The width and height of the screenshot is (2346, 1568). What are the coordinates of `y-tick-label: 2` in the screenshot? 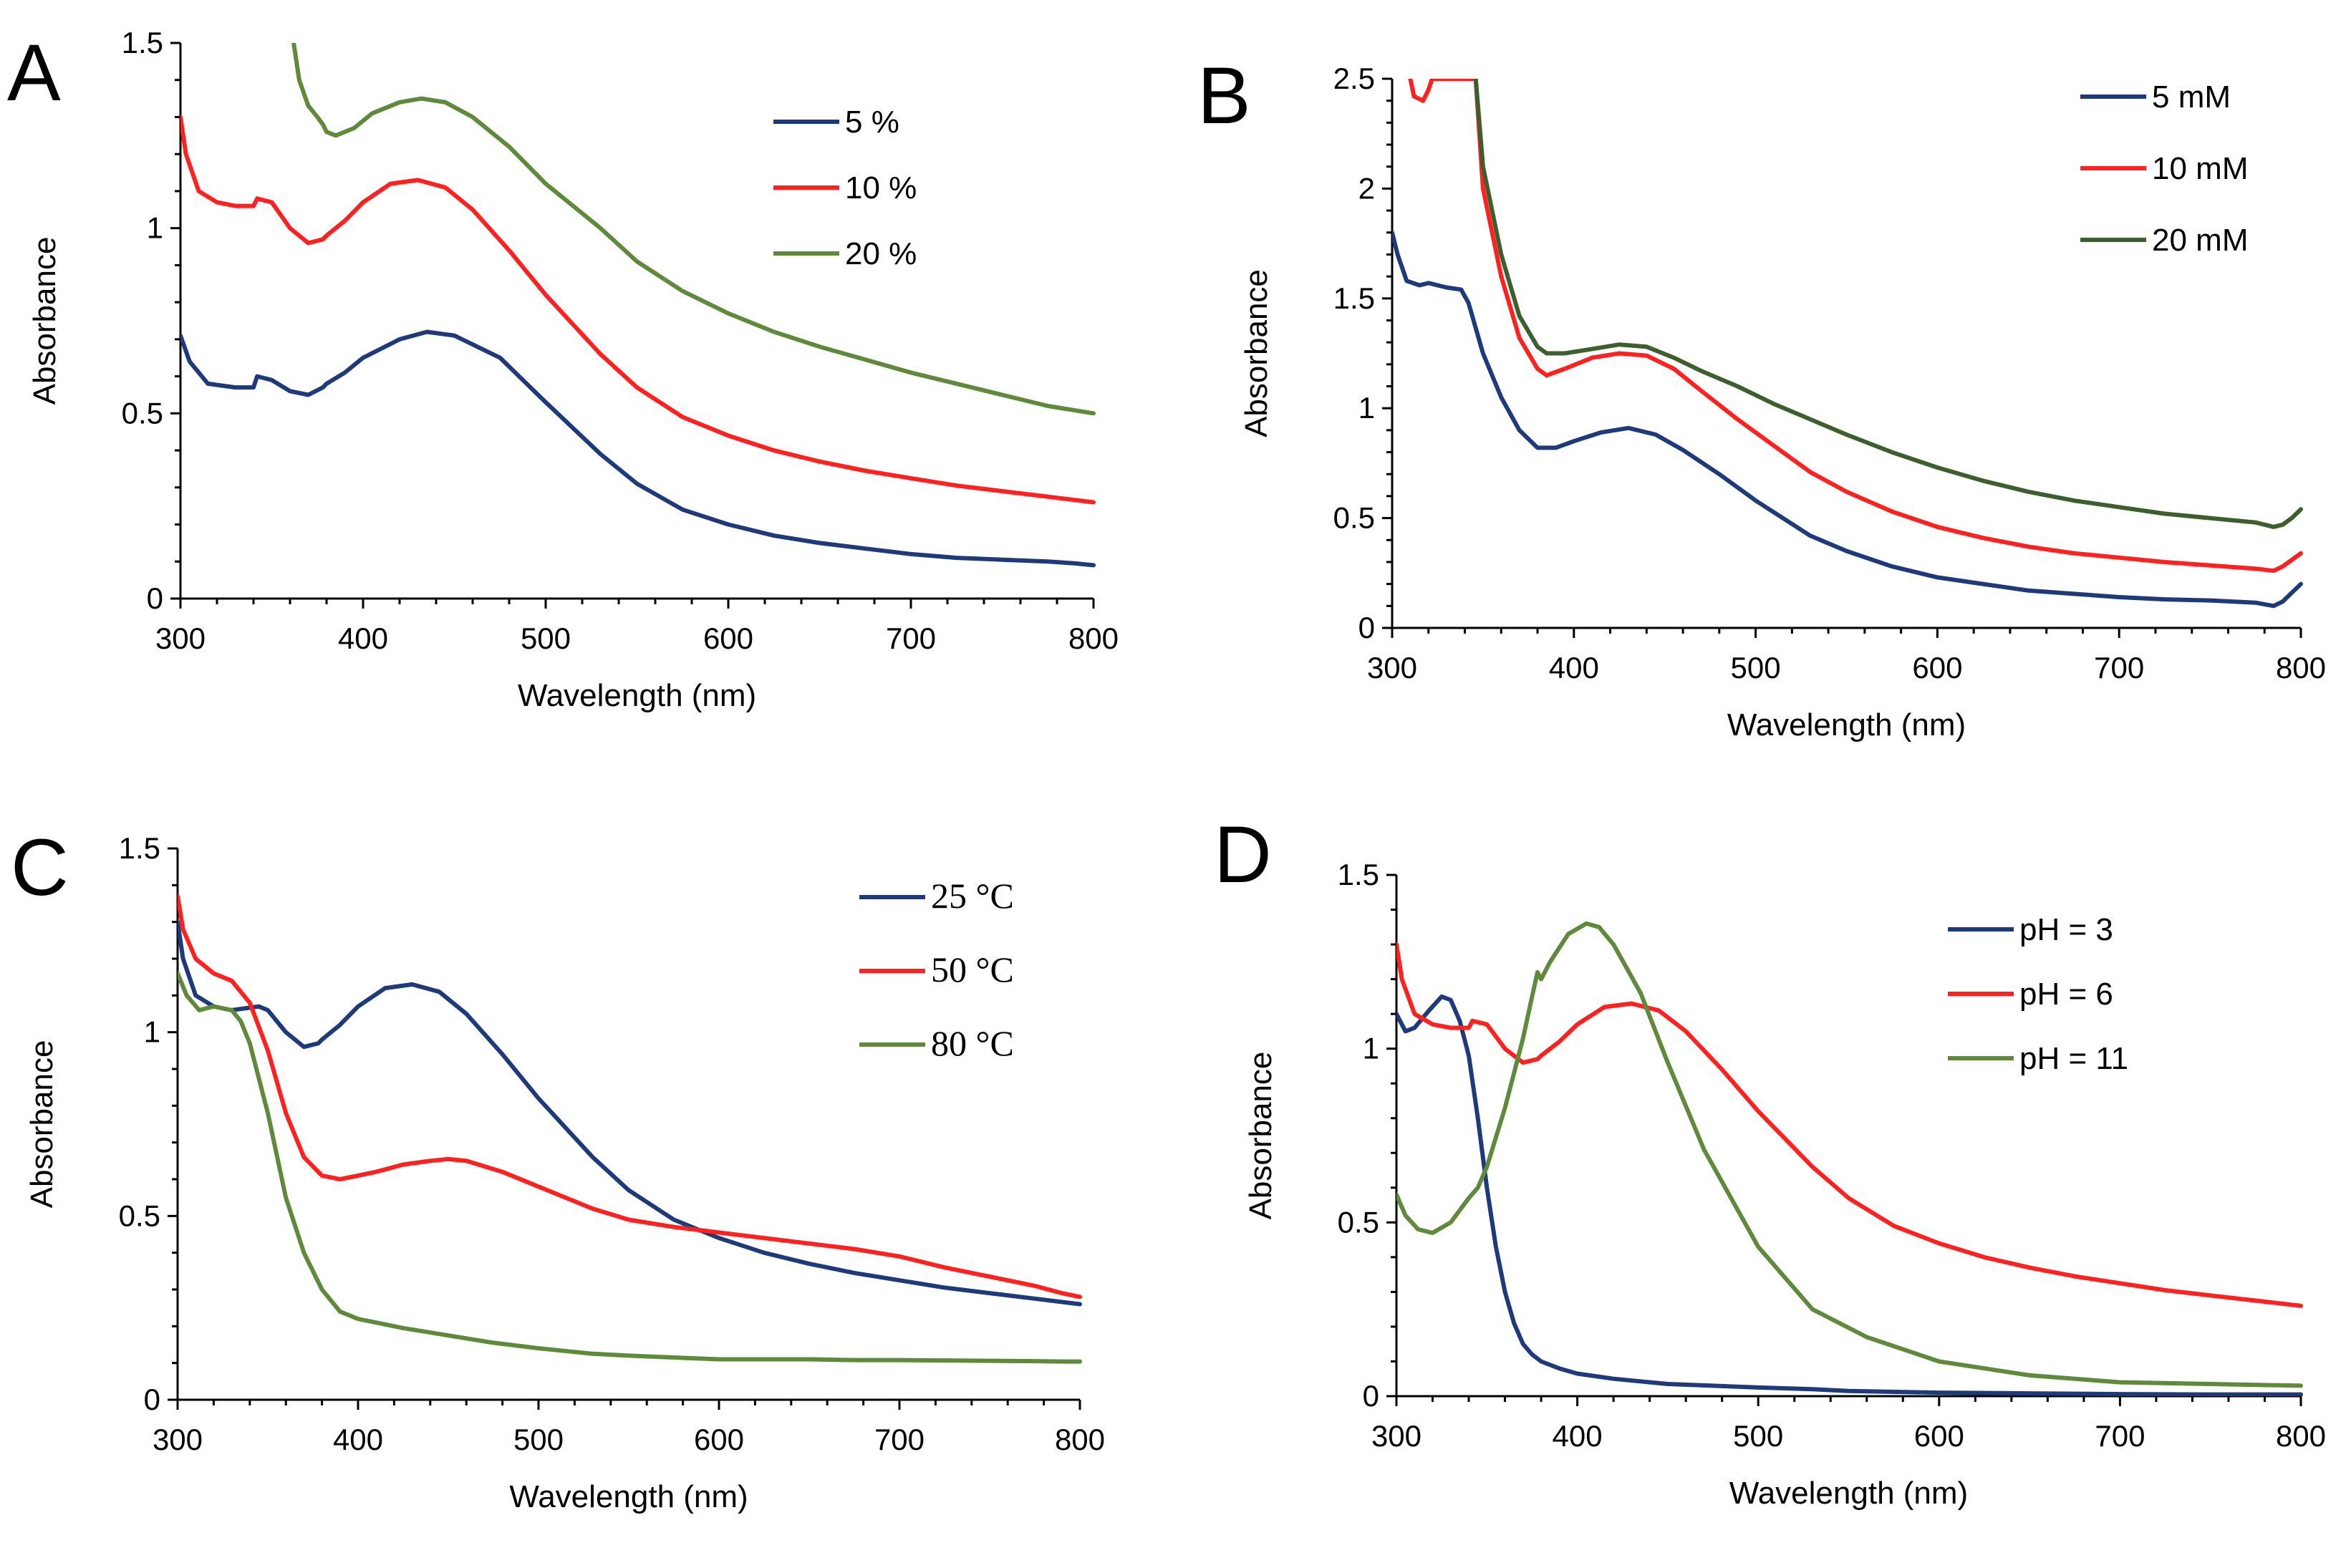 It's located at (1366, 188).